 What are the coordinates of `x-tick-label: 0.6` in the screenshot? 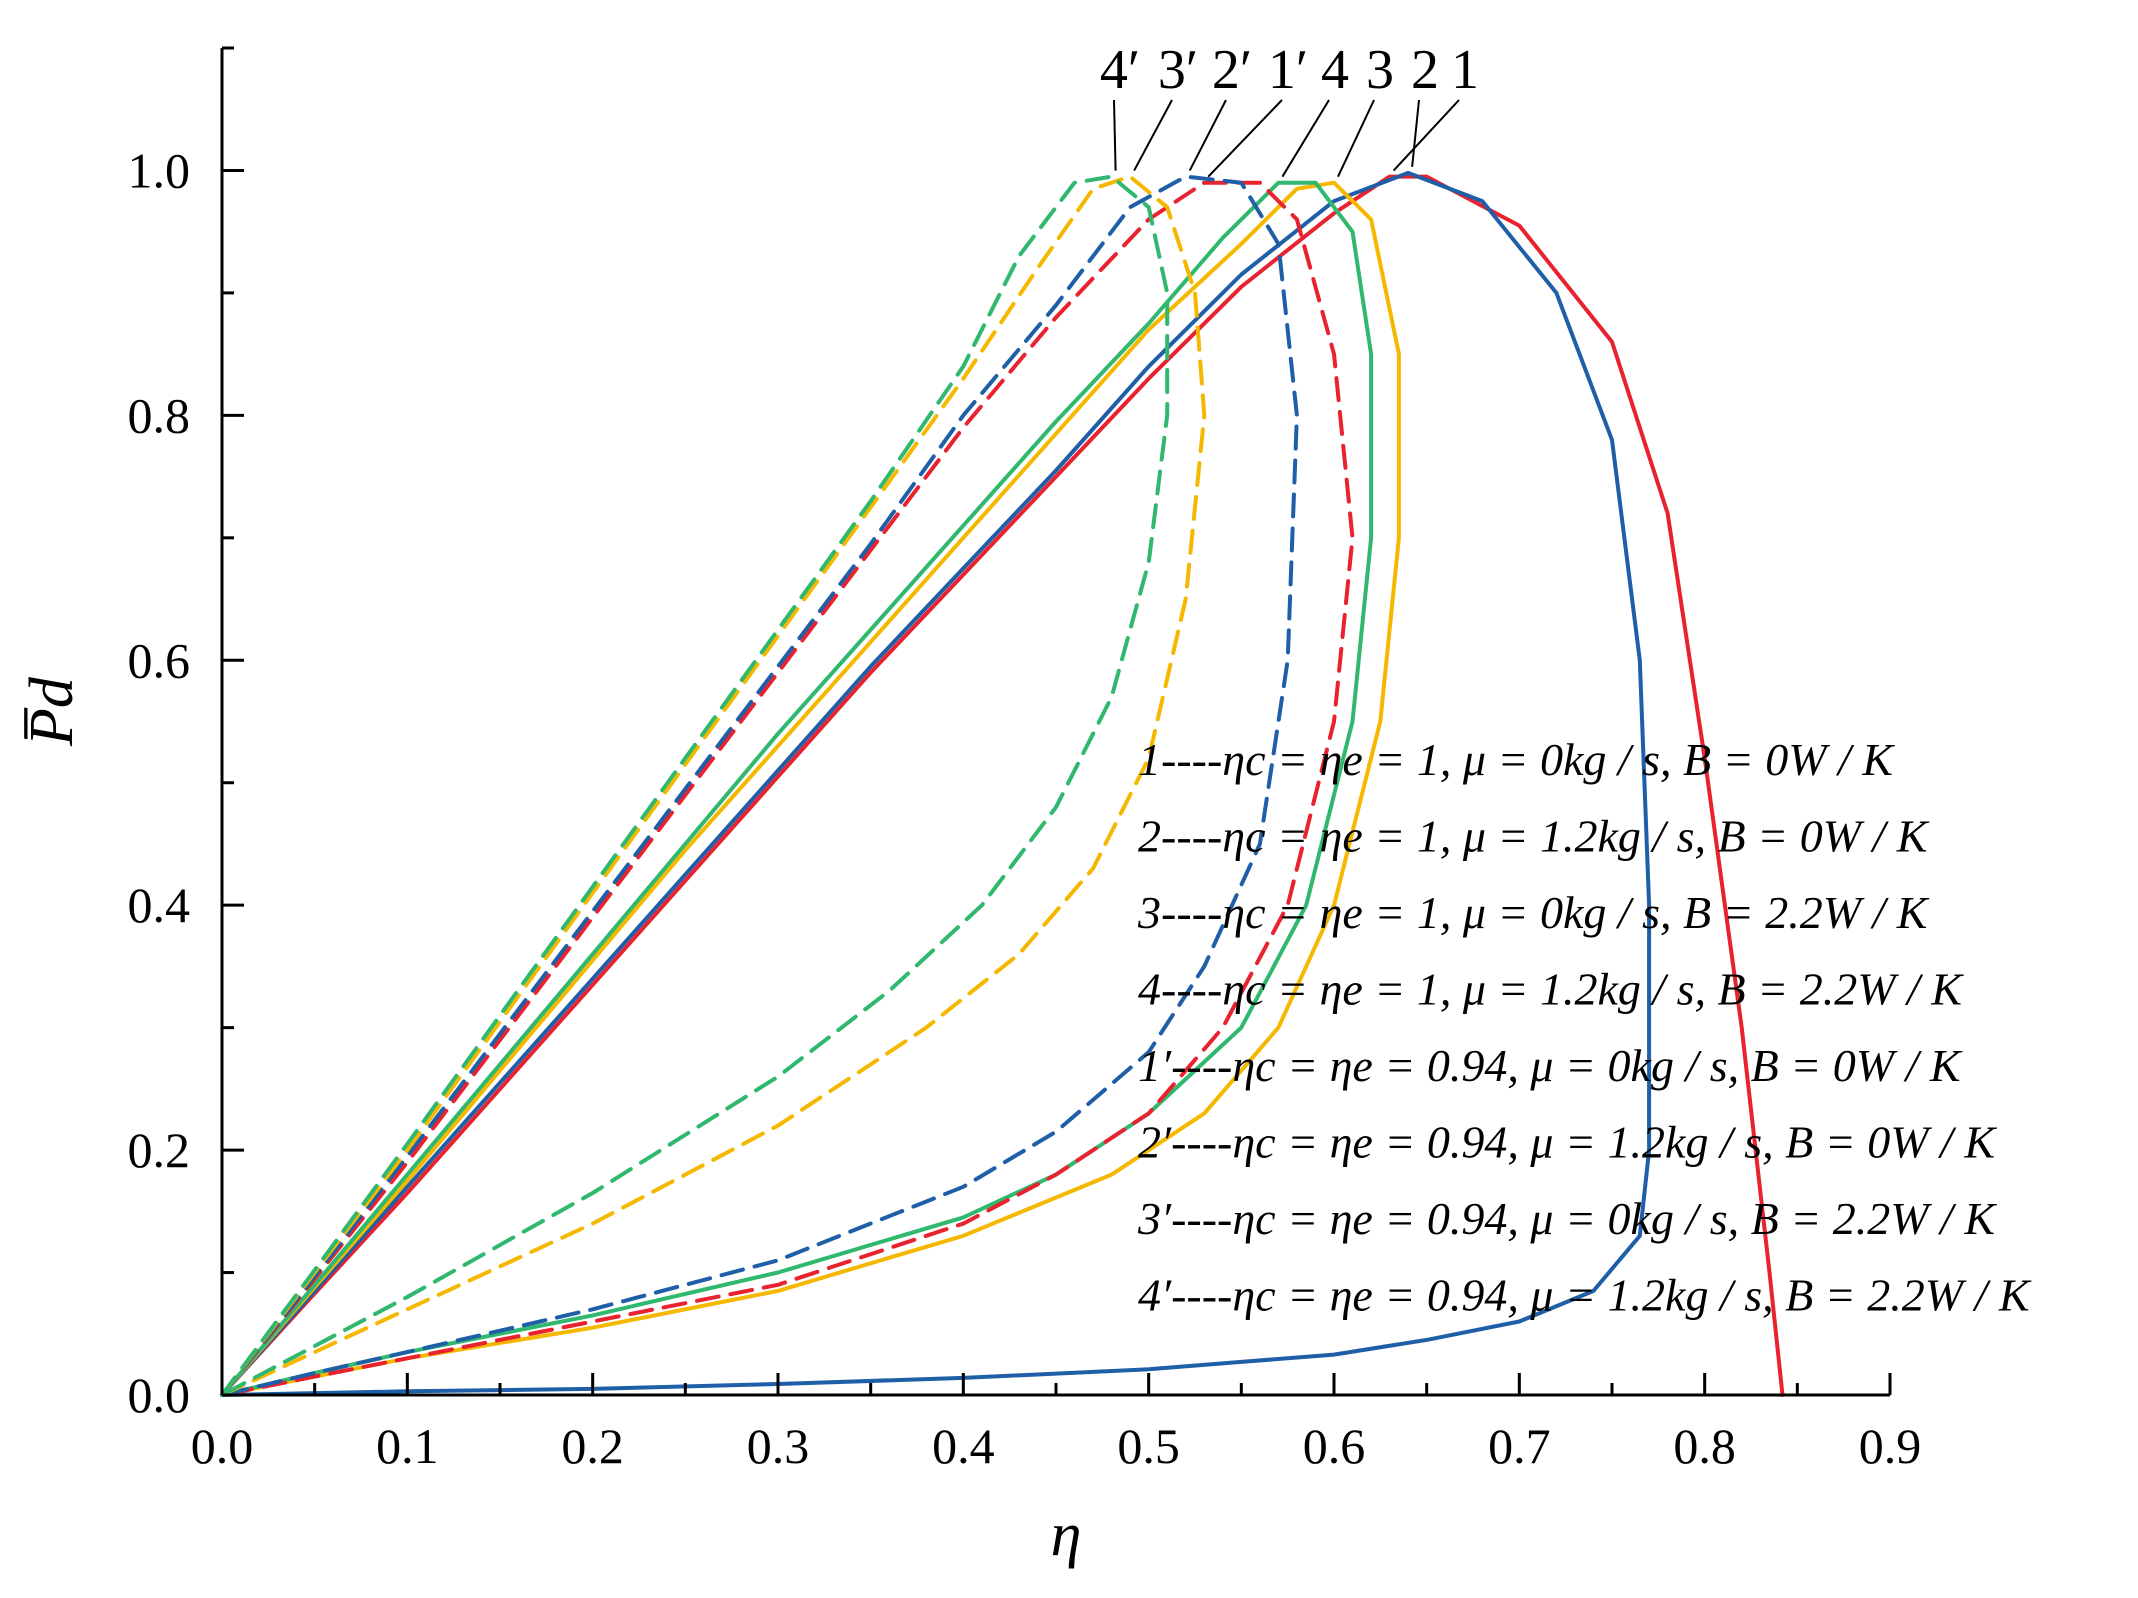 It's located at (1334, 1446).